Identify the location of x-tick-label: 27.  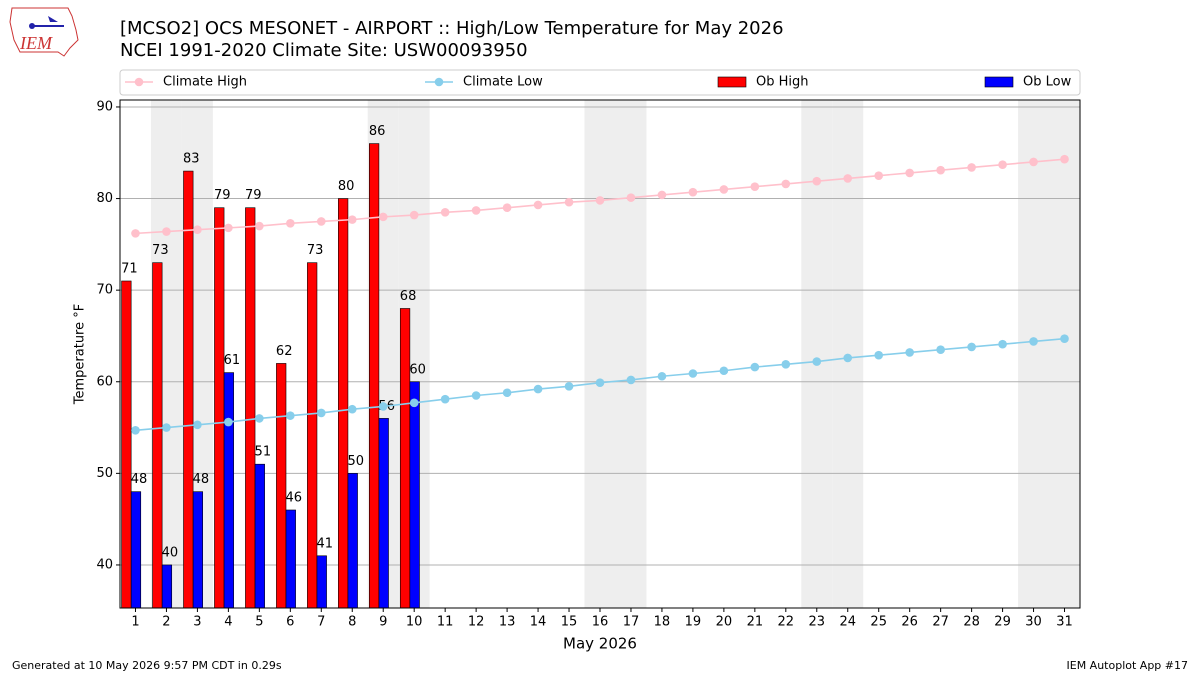
(940, 622).